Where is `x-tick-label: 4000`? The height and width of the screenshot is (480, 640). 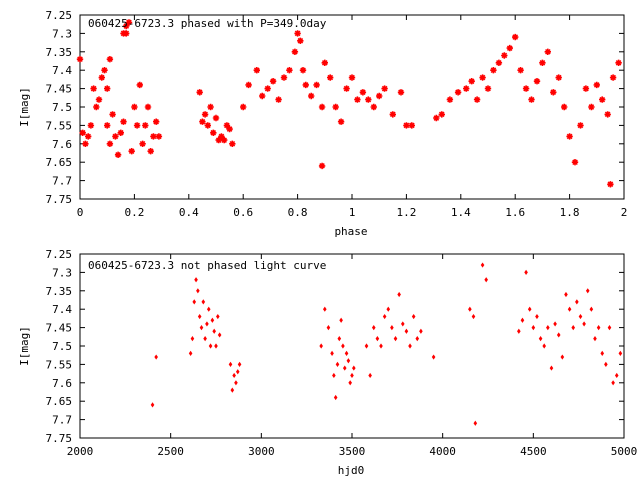
x-tick-label: 4000 is located at coordinates (442, 451).